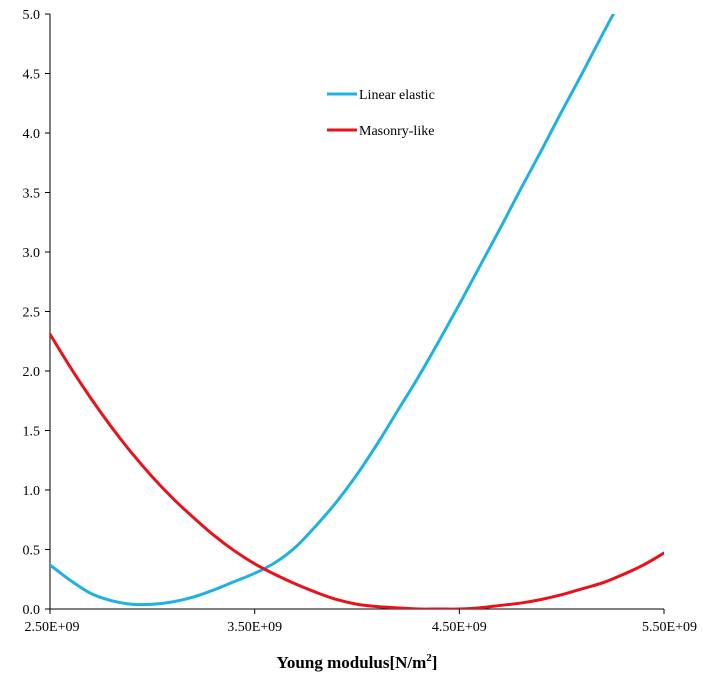  Describe the element at coordinates (32, 372) in the screenshot. I see `y-tick-label: 2.0` at that location.